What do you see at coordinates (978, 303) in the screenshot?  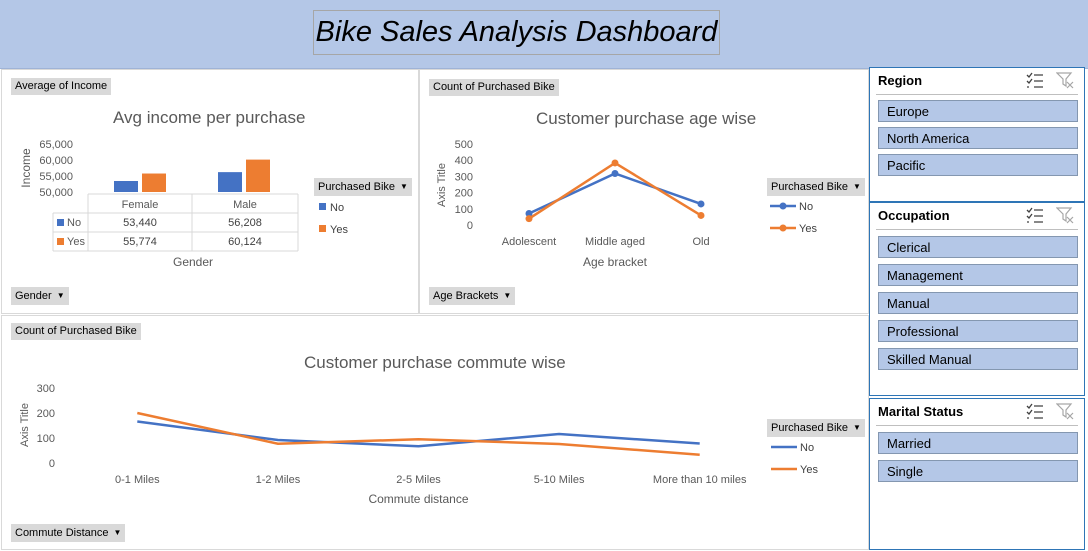 I see `slicer-item-manual: Manual` at bounding box center [978, 303].